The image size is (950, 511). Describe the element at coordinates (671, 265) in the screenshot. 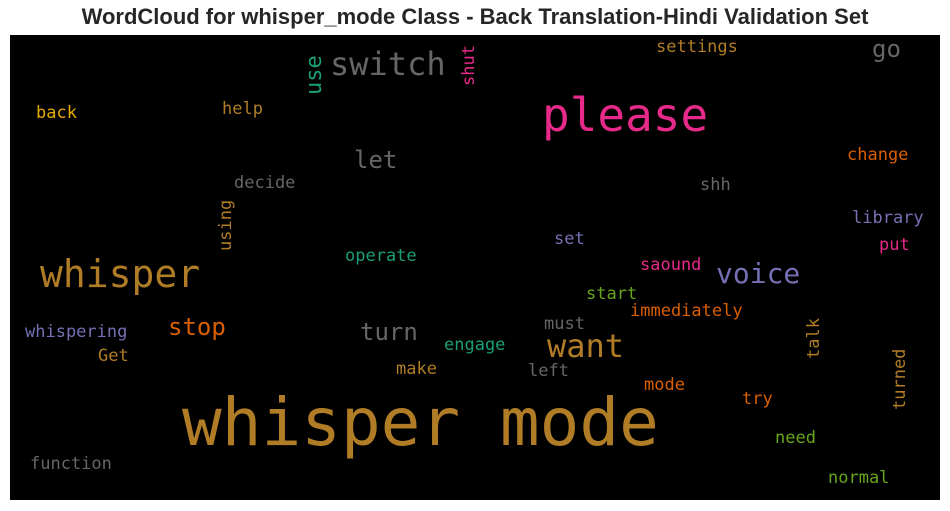

I see `wordcloud-word: saound` at that location.